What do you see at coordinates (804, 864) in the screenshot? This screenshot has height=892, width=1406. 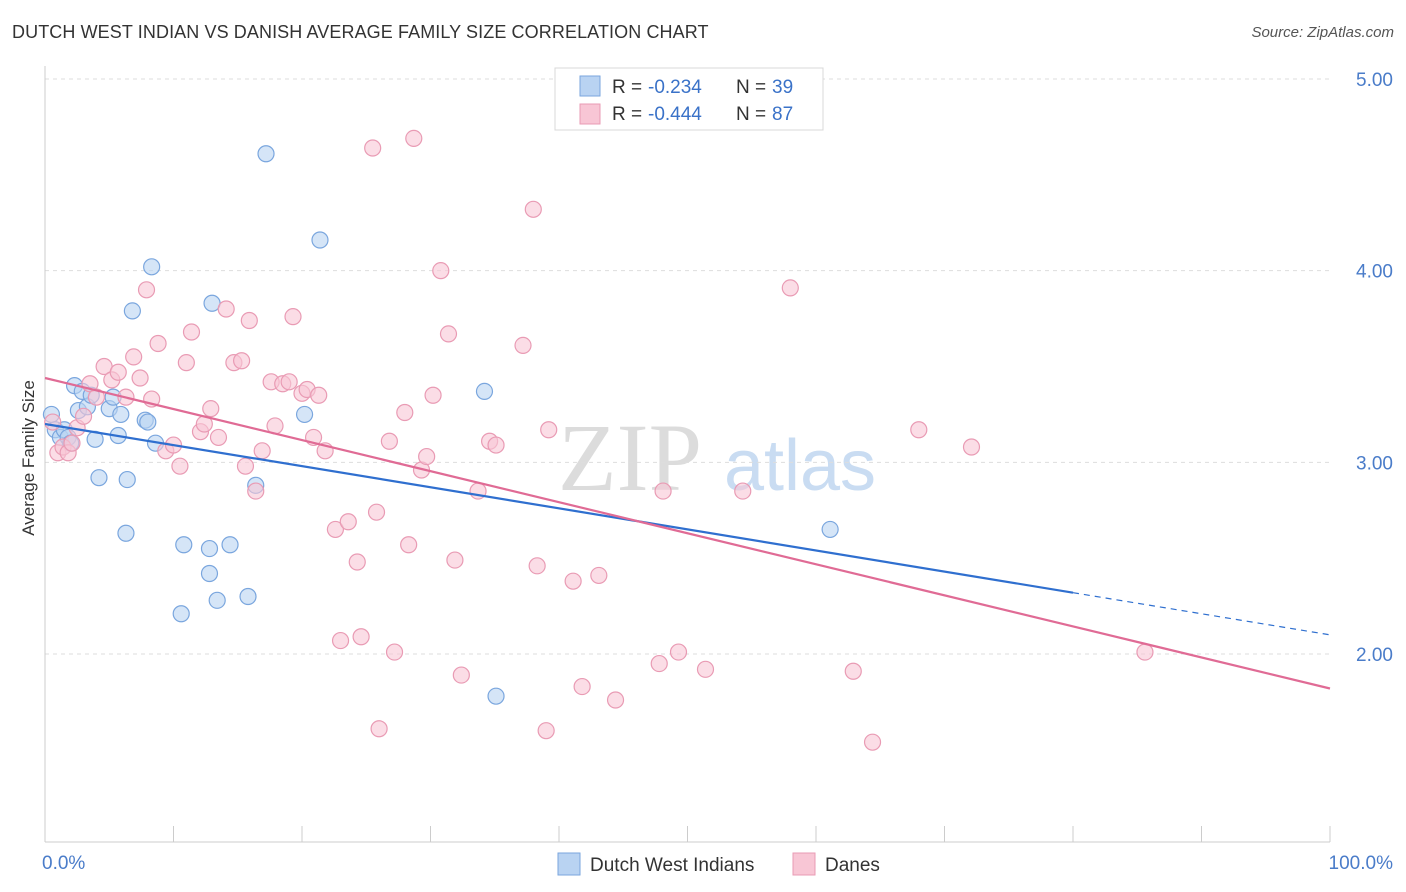 I see `bottom-legend-swatch-pink` at bounding box center [804, 864].